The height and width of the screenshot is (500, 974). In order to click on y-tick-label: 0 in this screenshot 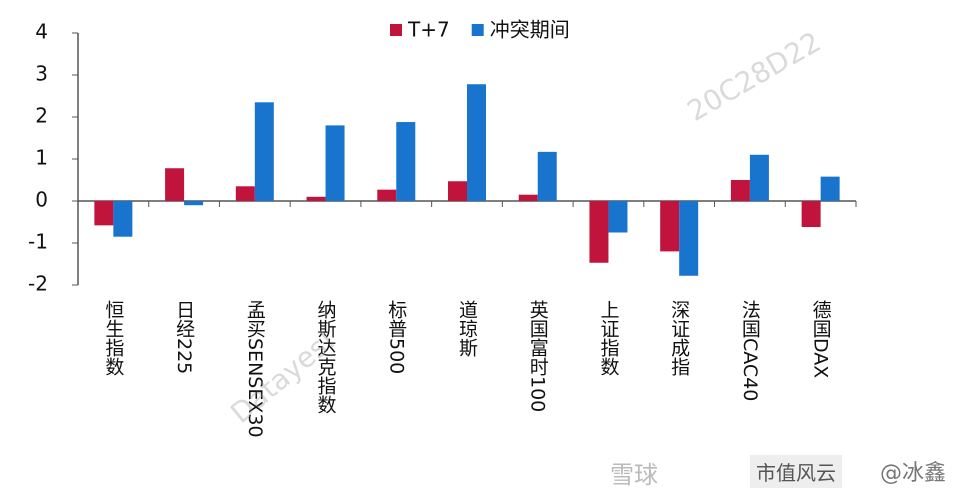, I will do `click(41, 200)`.